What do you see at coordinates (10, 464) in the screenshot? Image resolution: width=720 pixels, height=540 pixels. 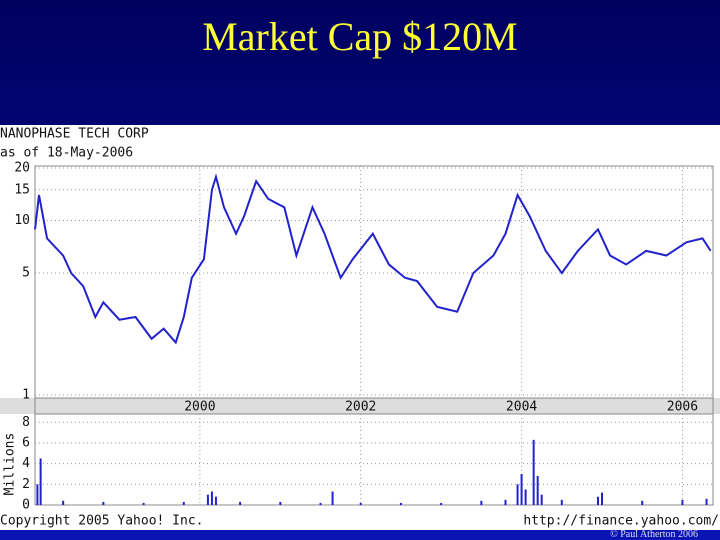 I see `y-axis-label: Millions` at bounding box center [10, 464].